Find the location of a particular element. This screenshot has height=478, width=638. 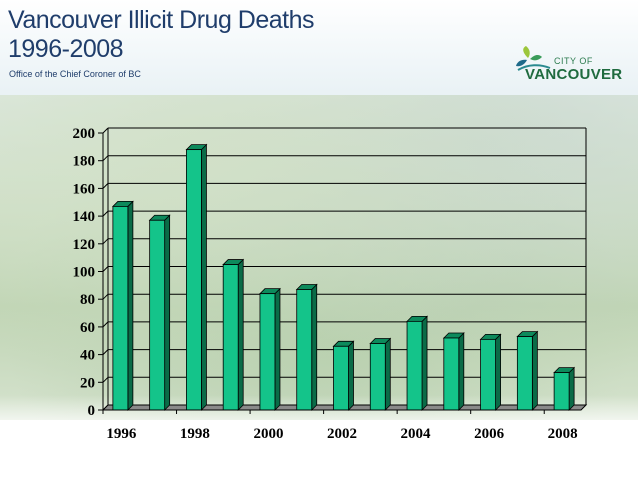

y-tick-label: 140 is located at coordinates (84, 217).